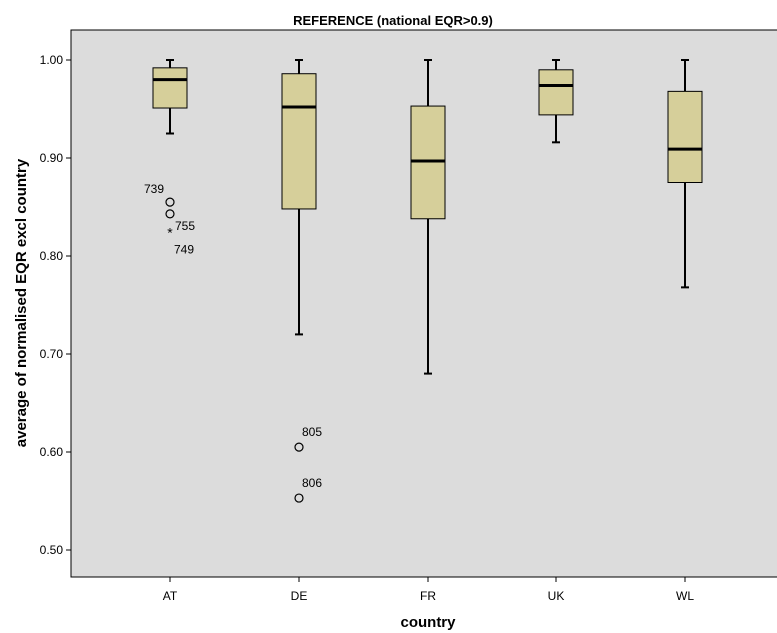  I want to click on outlier-label: 806, so click(312, 483).